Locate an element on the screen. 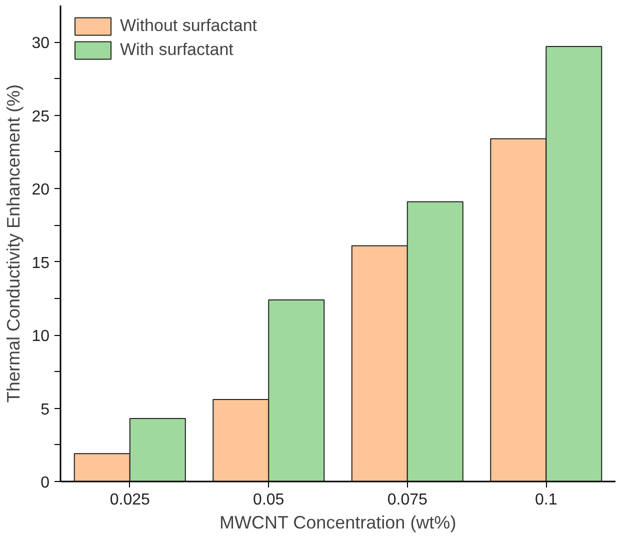 This screenshot has width=625, height=542. y-tick-label: 15 is located at coordinates (41, 263).